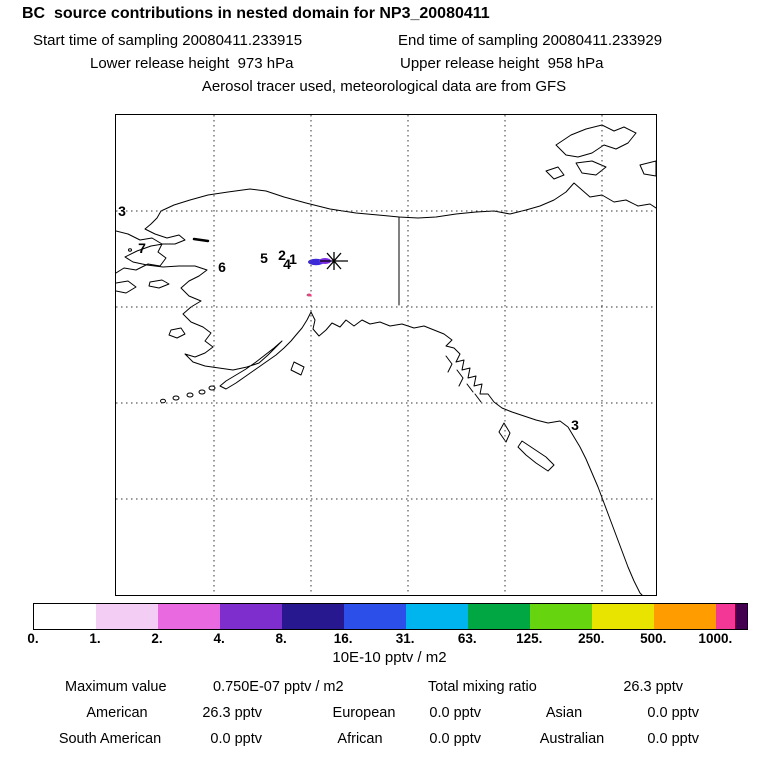 Image resolution: width=768 pixels, height=768 pixels. I want to click on island-arctic-a, so click(596, 141).